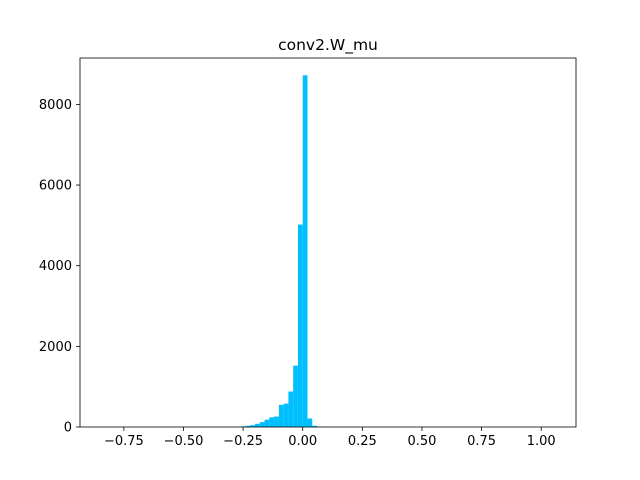  Describe the element at coordinates (328, 45) in the screenshot. I see `chart-title: conv2.W_mu` at that location.